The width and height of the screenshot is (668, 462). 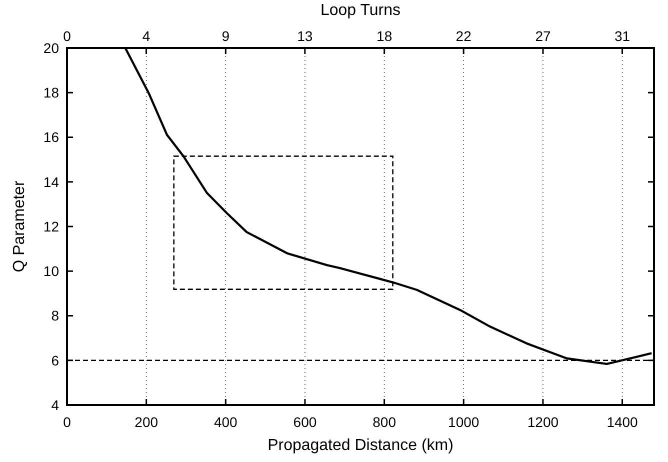 What do you see at coordinates (19, 226) in the screenshot?
I see `y-axis-title: Q Parameter` at bounding box center [19, 226].